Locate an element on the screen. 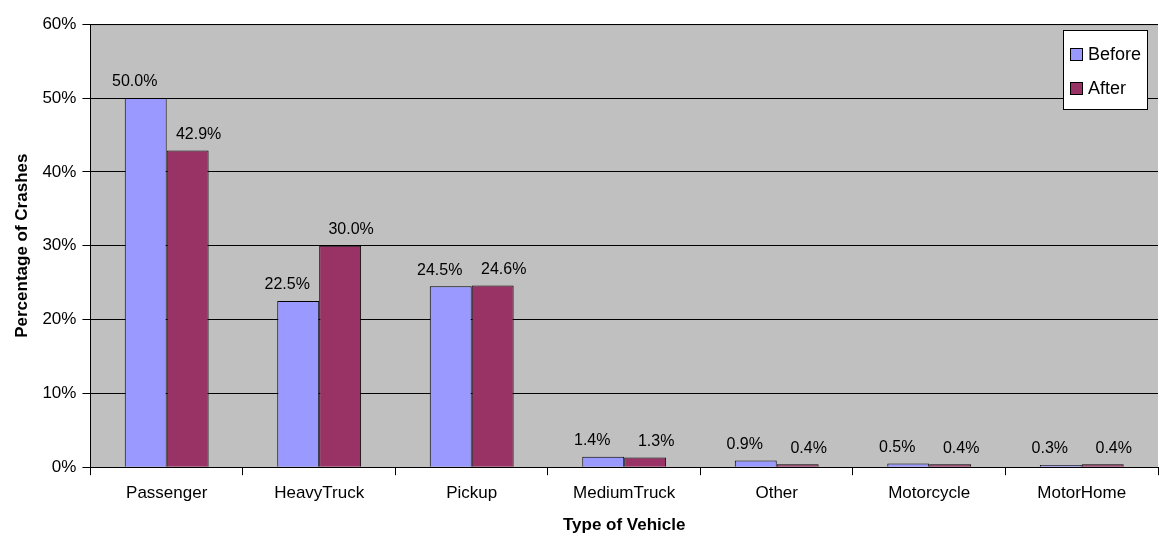  x-tick-label: HeavyTruck is located at coordinates (319, 493).